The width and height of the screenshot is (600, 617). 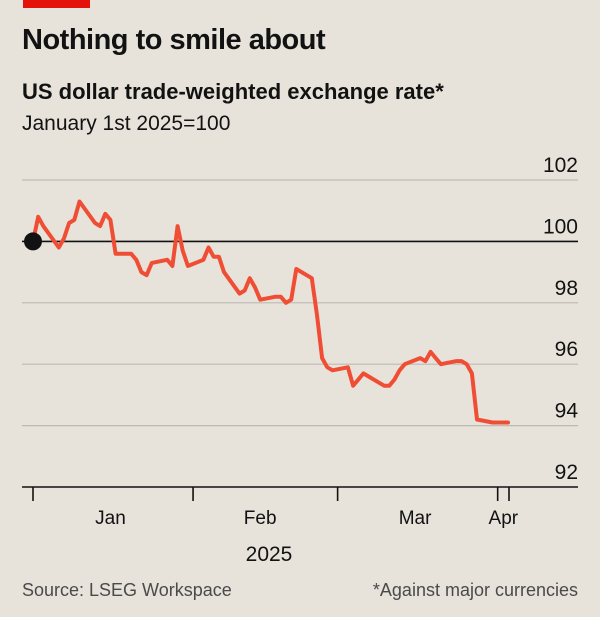 What do you see at coordinates (233, 91) in the screenshot?
I see `chart-subtitle: US dollar trade-weighted exchange rate*` at bounding box center [233, 91].